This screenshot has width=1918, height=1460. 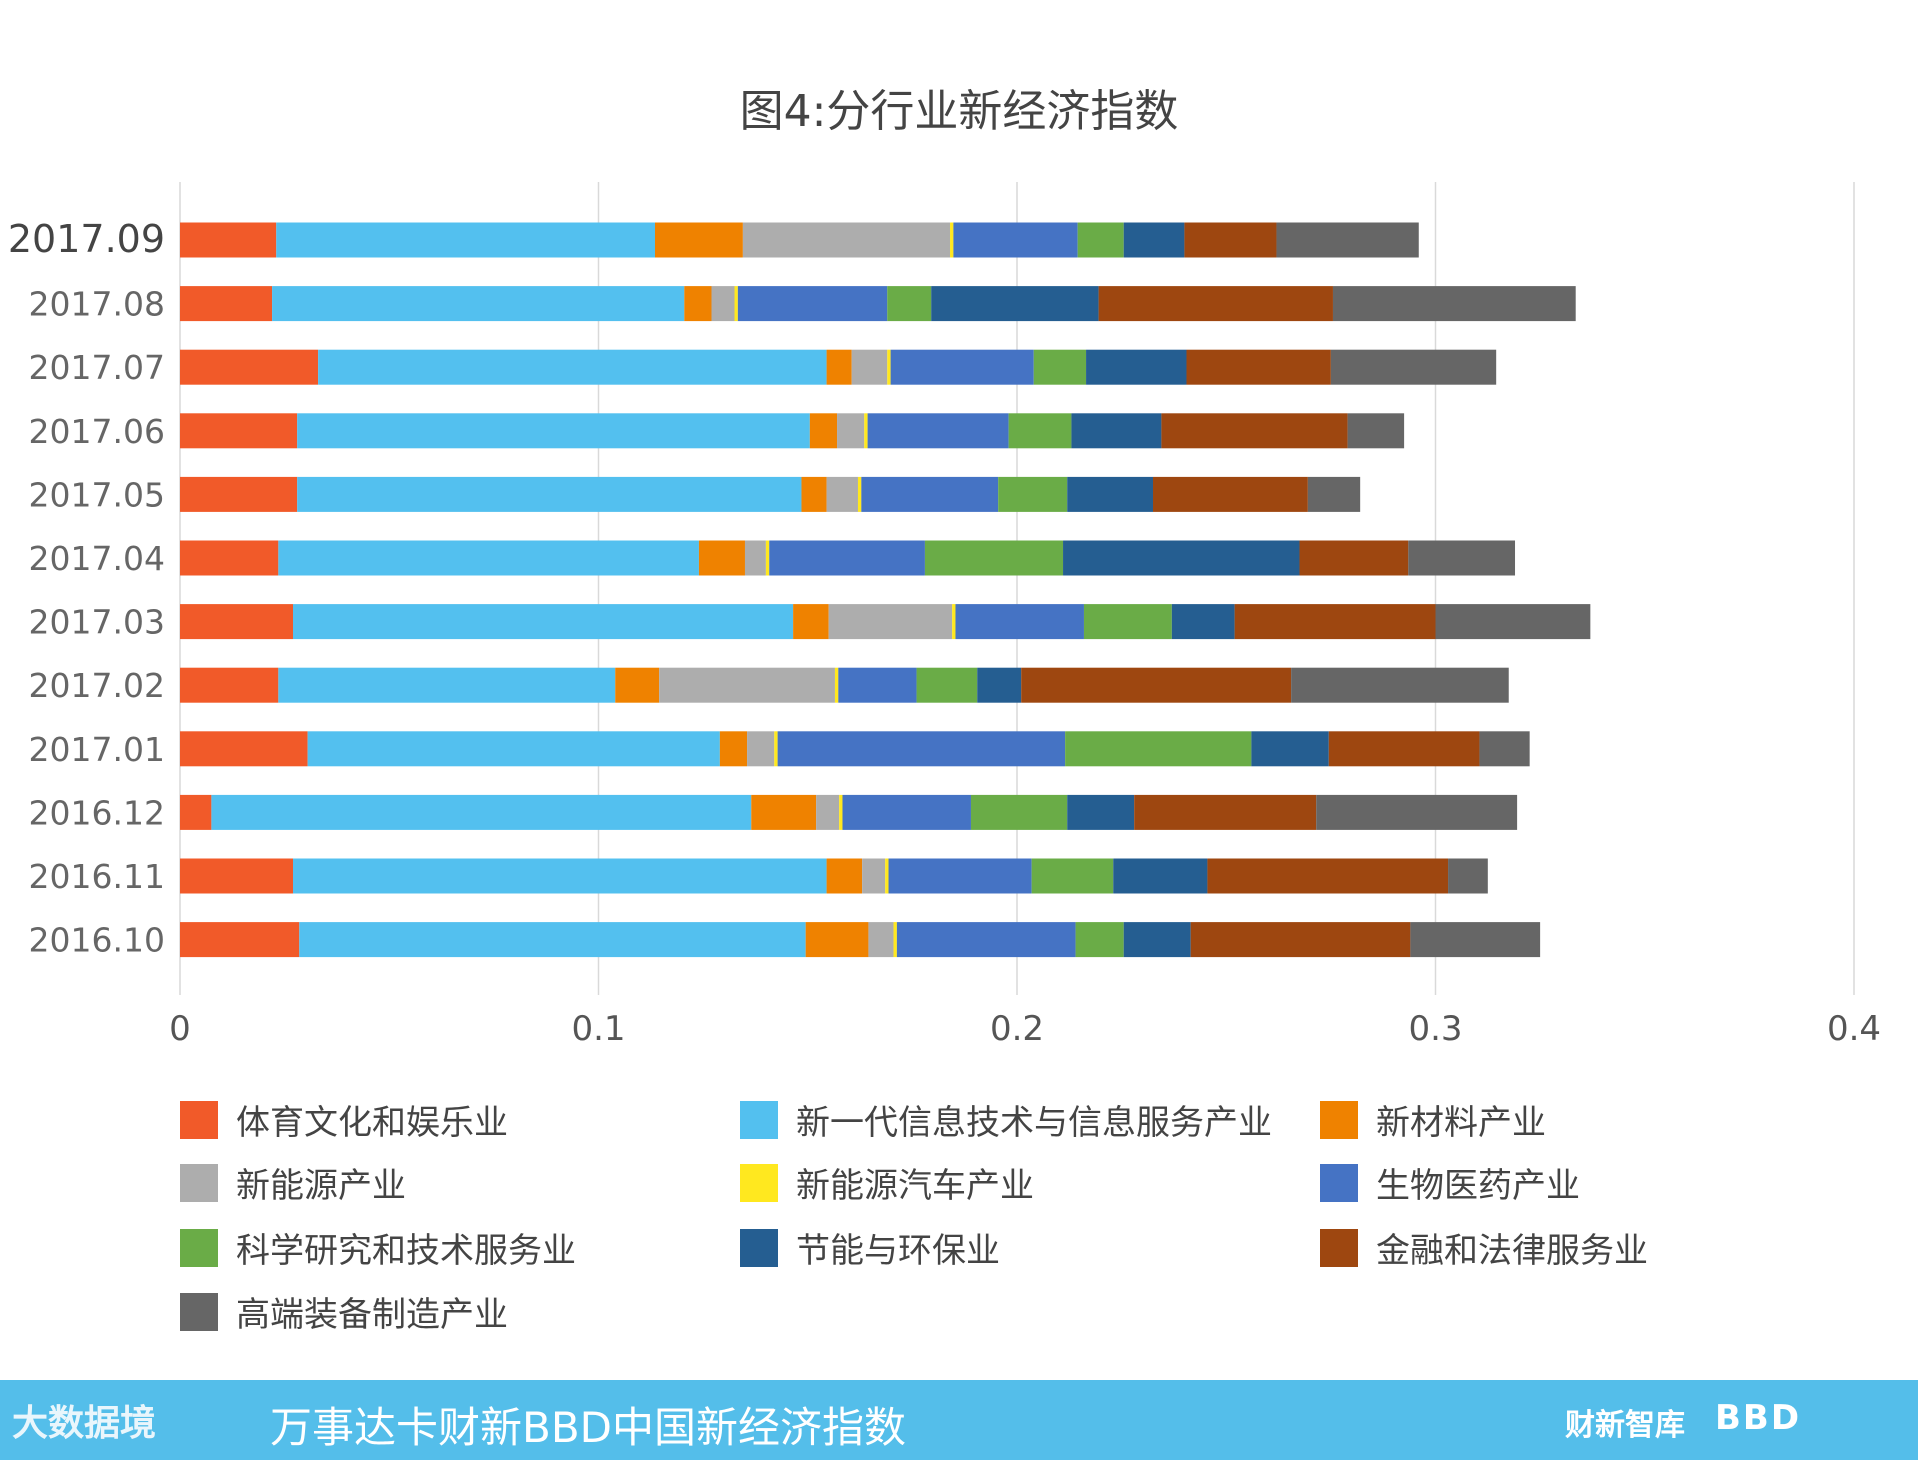 What do you see at coordinates (97, 749) in the screenshot?
I see `y-tick-label: 2017.01` at bounding box center [97, 749].